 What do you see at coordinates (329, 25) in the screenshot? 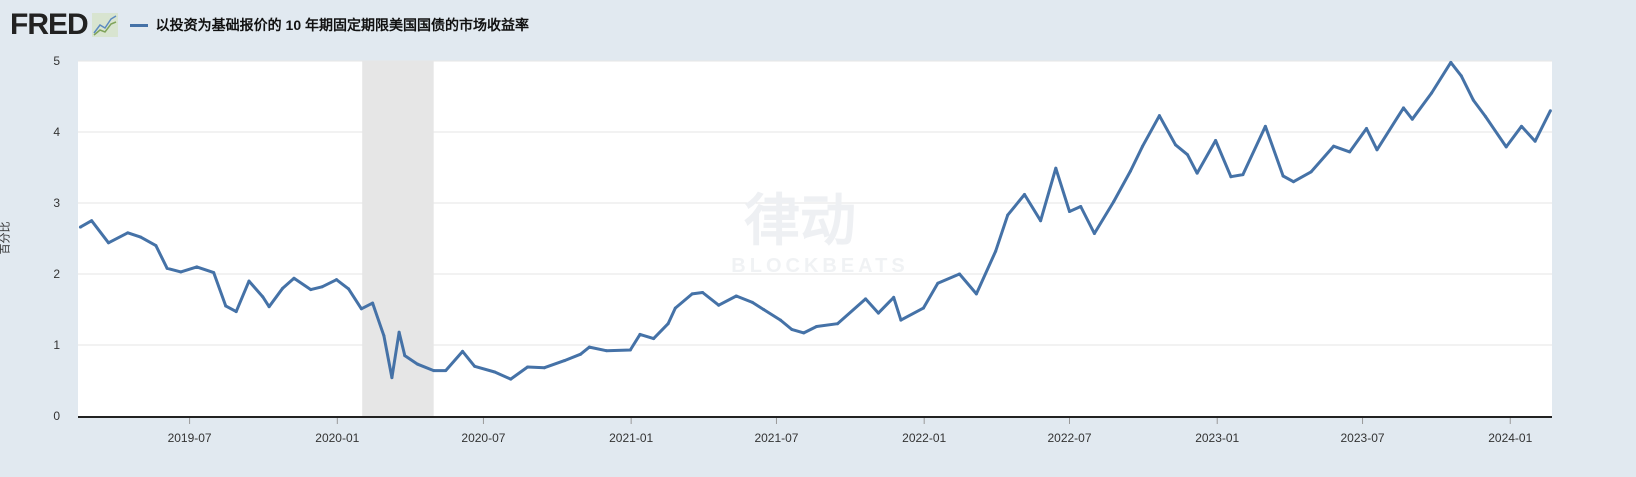
I see `legend-item: 以投资为基础报价的 10 年期固定期限美国国债的市场收益率` at bounding box center [329, 25].